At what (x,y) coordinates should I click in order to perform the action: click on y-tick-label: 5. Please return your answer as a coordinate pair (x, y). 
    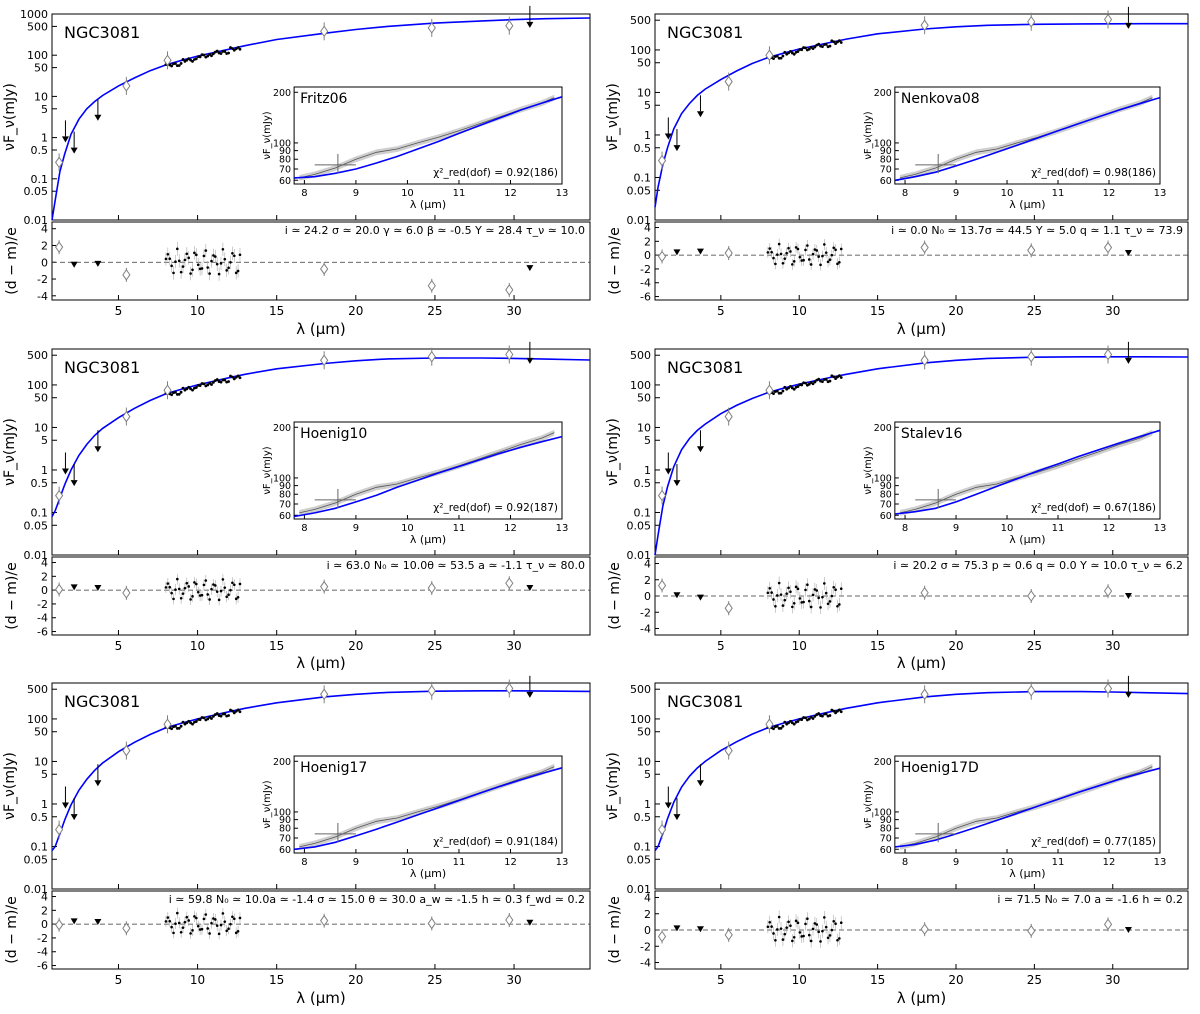
    Looking at the image, I should click on (647, 440).